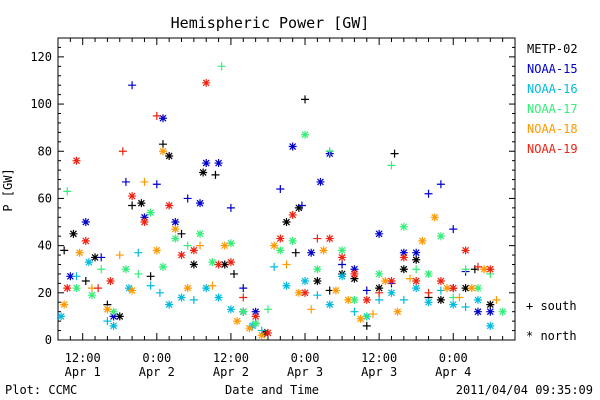  I want to click on marker-legend: + south * north, so click(551, 321).